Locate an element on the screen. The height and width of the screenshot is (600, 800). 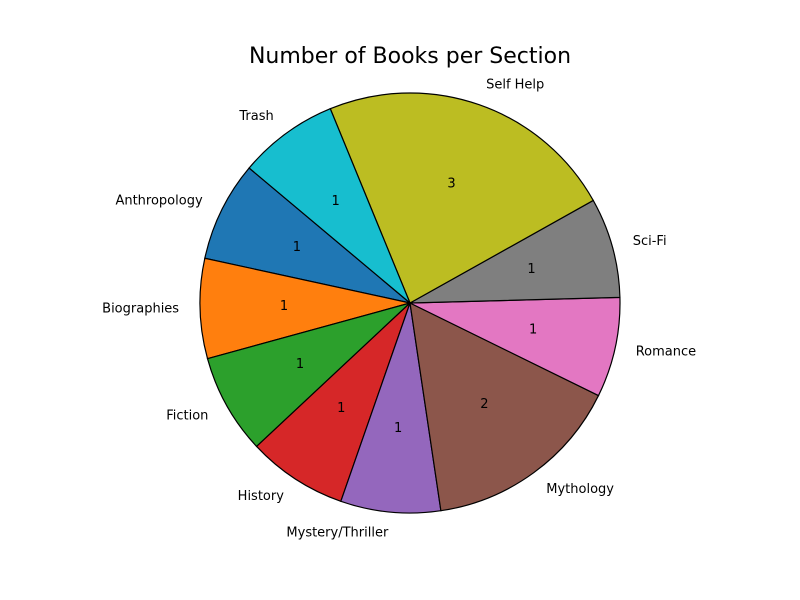
slice-label-mystery-thriller: Mystery/Thriller is located at coordinates (337, 532).